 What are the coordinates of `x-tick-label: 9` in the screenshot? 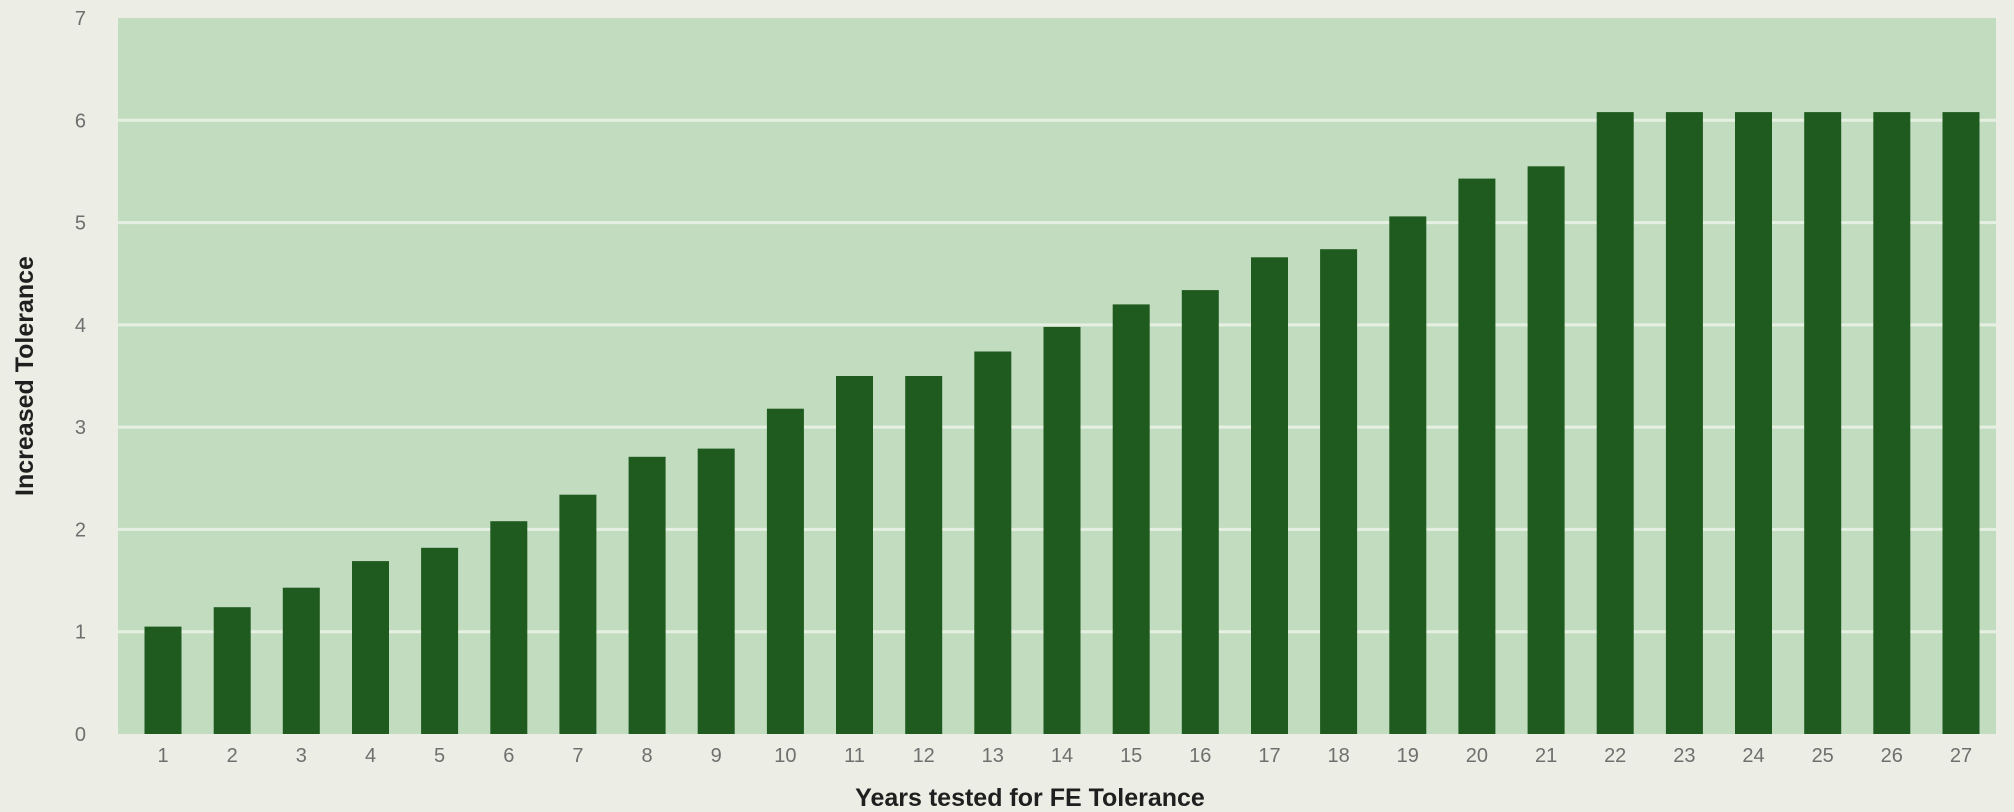 It's located at (716, 756).